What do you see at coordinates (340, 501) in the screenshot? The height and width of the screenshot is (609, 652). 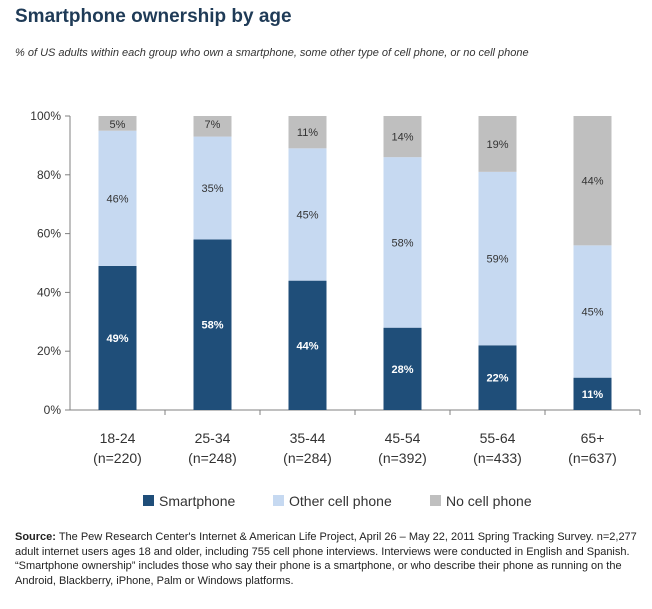 I see `legend-label: Other cell phone` at bounding box center [340, 501].